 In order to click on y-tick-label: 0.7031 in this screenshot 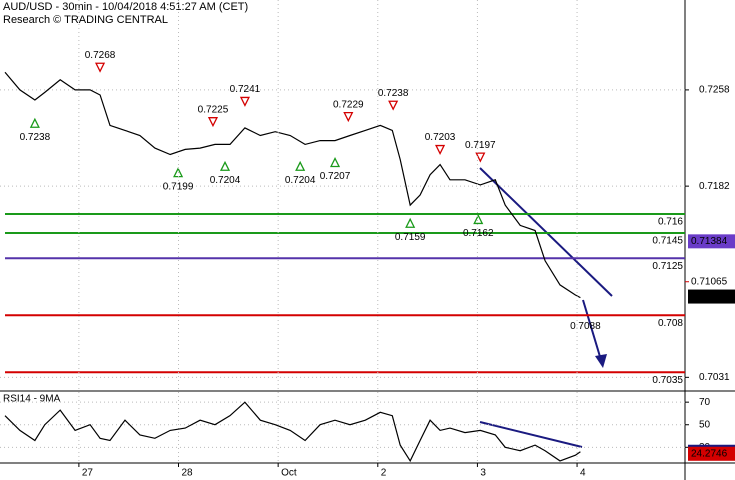, I will do `click(714, 377)`.